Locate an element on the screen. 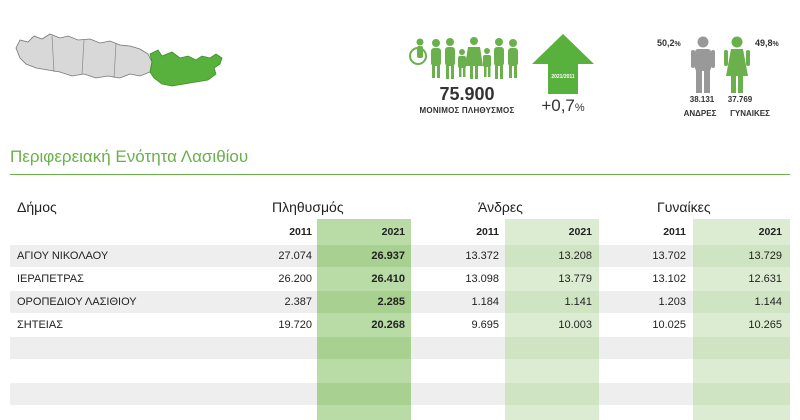  cell-men2021: 10.003 is located at coordinates (575, 325).